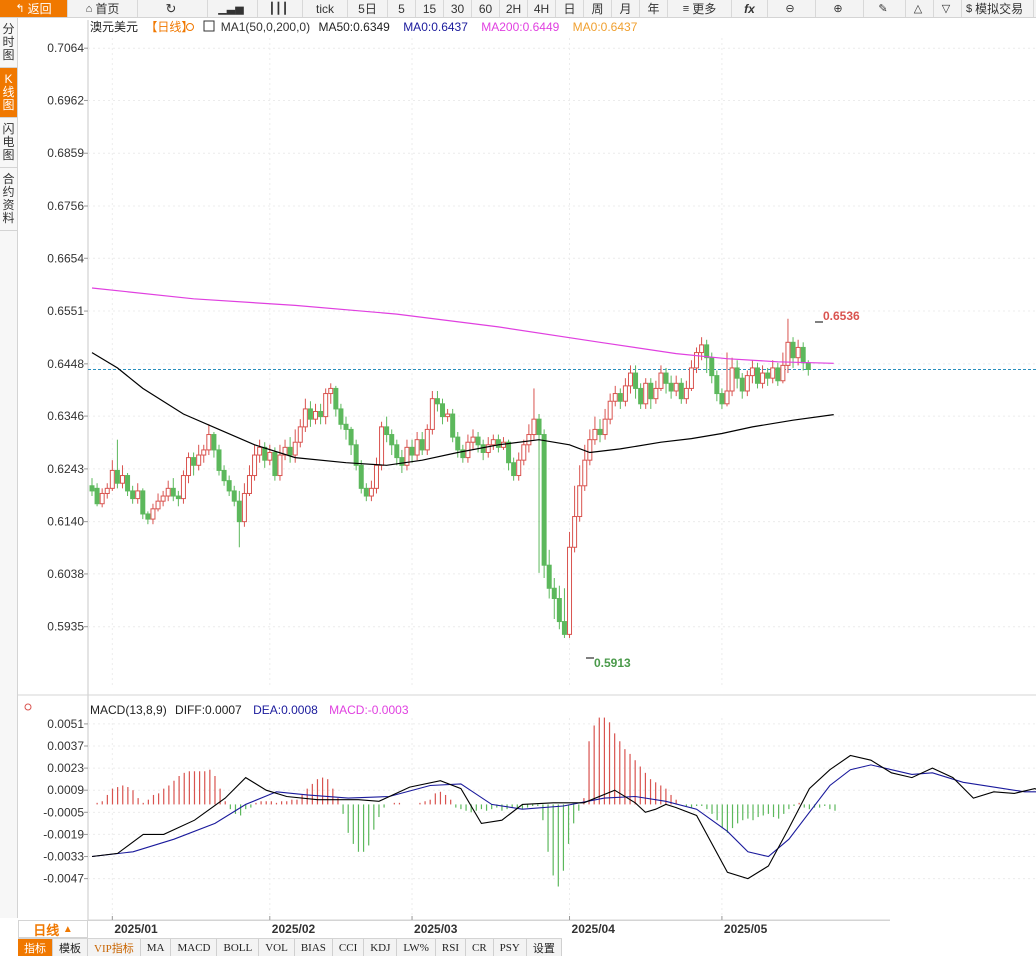  What do you see at coordinates (173, 8) in the screenshot?
I see `refresh-button: ↻` at bounding box center [173, 8].